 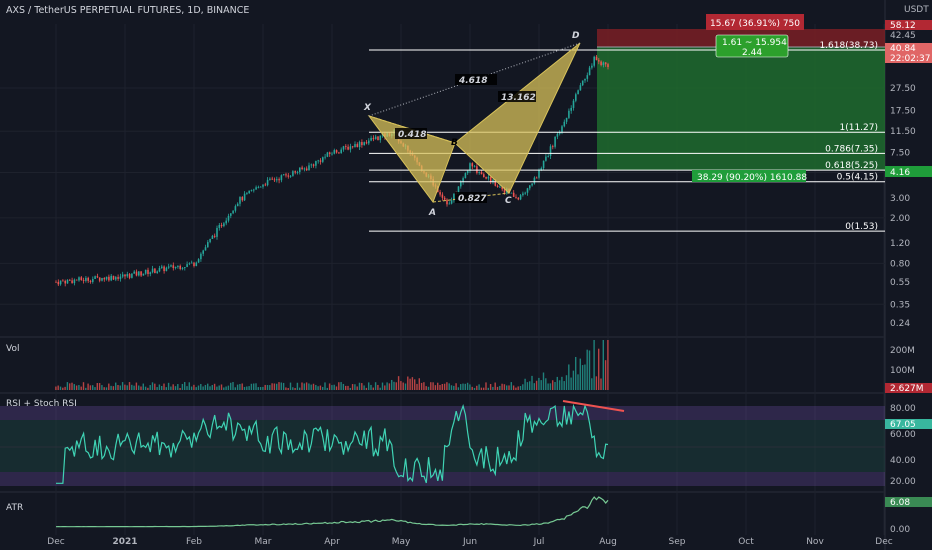 I want to click on rsi-tick-80: 80.00, so click(x=903, y=409).